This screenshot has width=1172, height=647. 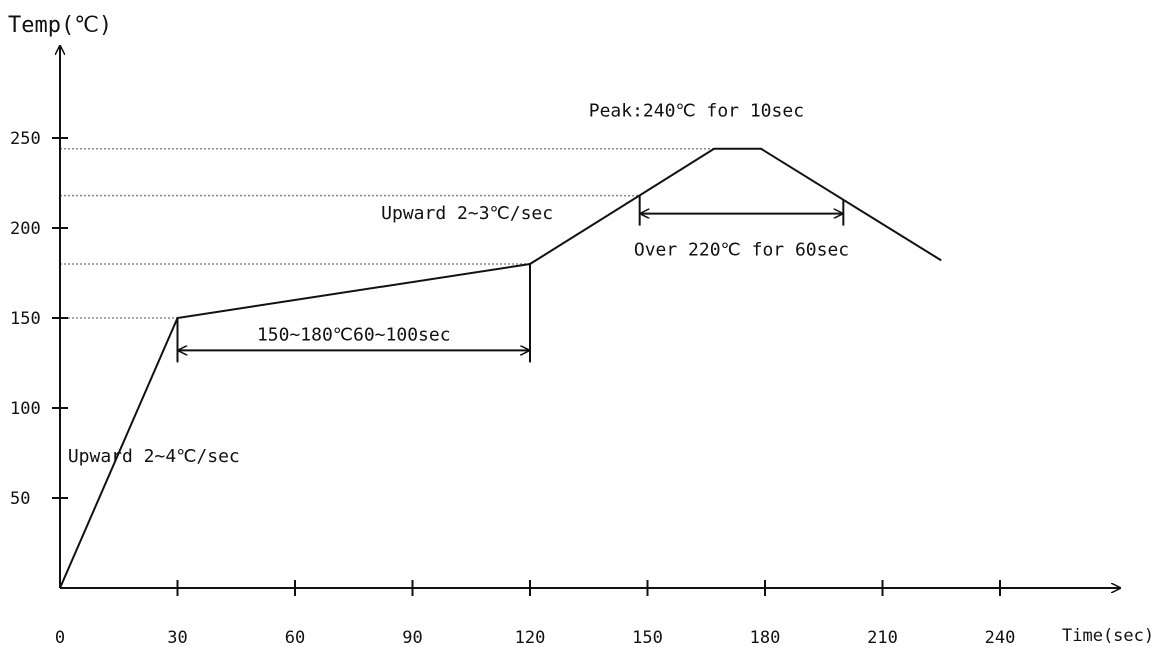 I want to click on annotation-text: Peak:240℃ for 10sec, so click(x=696, y=110).